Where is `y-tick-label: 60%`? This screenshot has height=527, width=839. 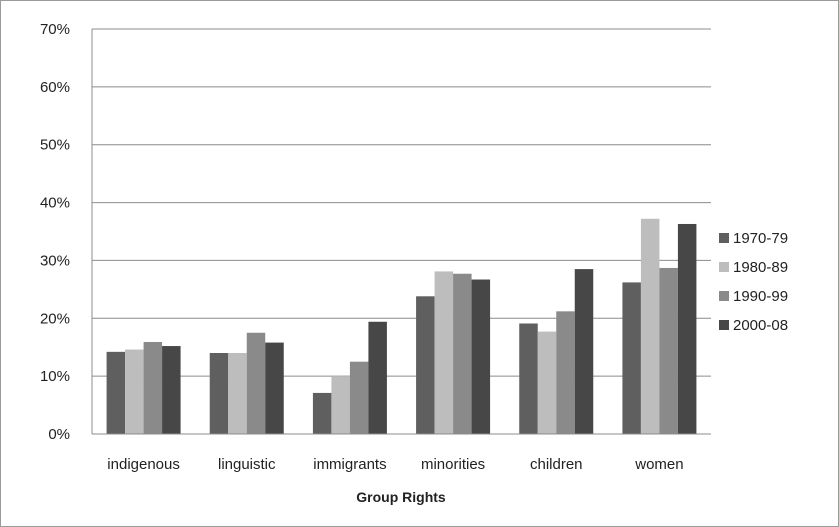
y-tick-label: 60% is located at coordinates (55, 87).